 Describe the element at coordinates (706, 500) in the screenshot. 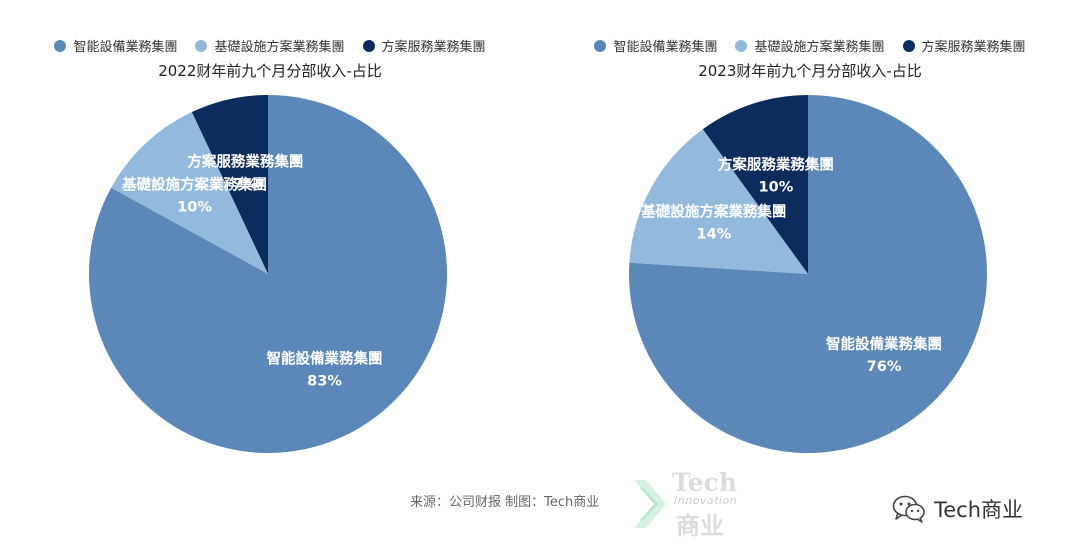

I see `watermark-innovation: Innovation` at that location.